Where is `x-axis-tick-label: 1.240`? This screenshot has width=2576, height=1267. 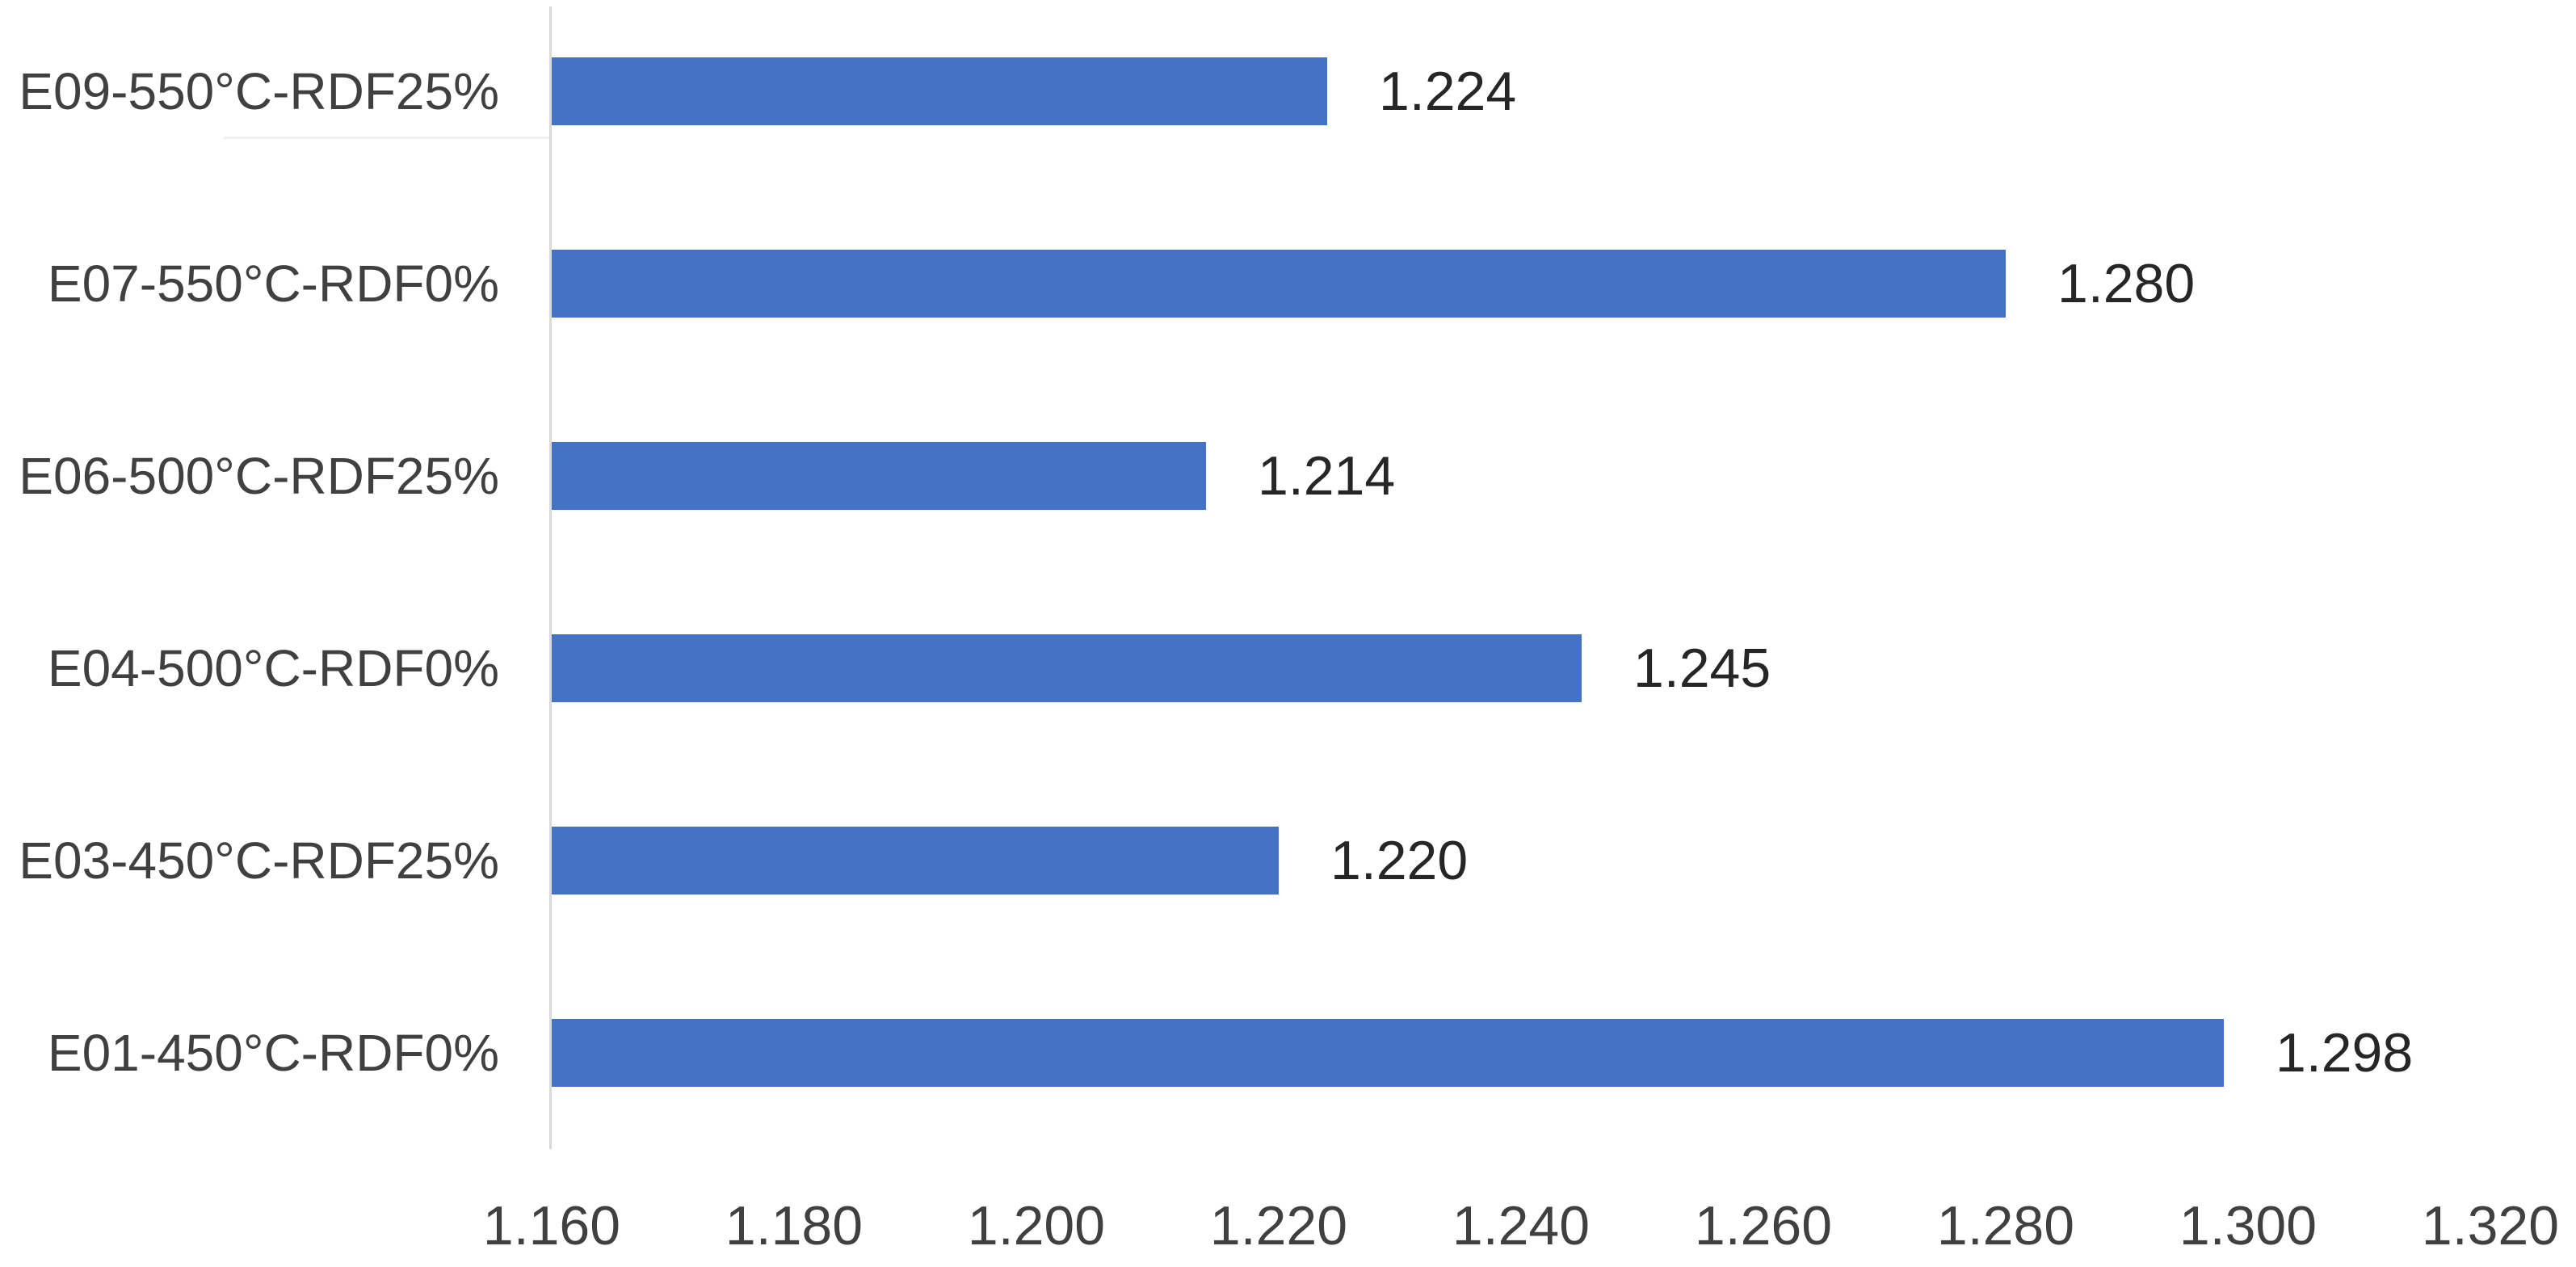
x-axis-tick-label: 1.240 is located at coordinates (1522, 1225).